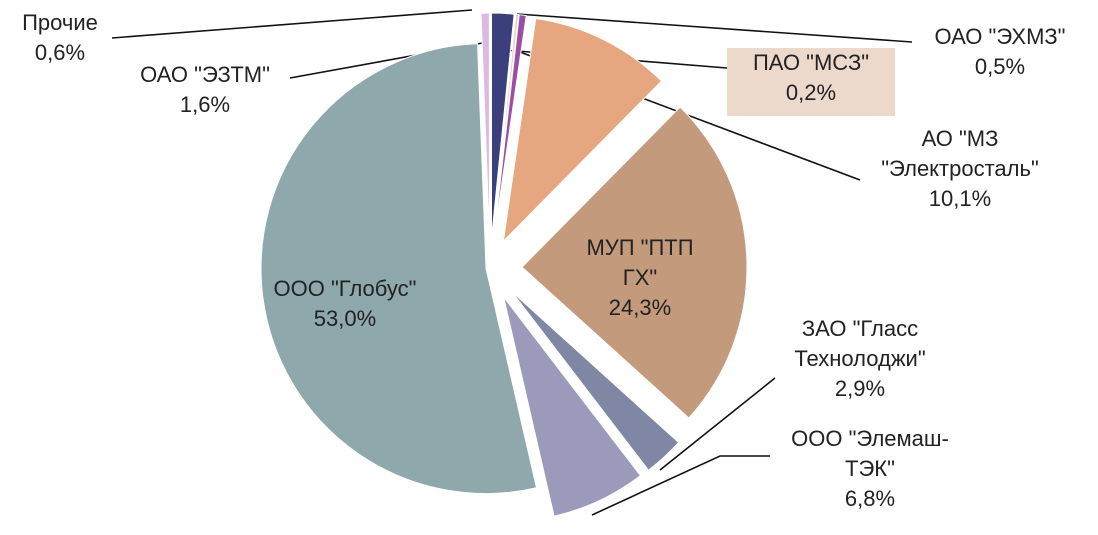  What do you see at coordinates (60, 22) in the screenshot?
I see `label-name: Прочие` at bounding box center [60, 22].